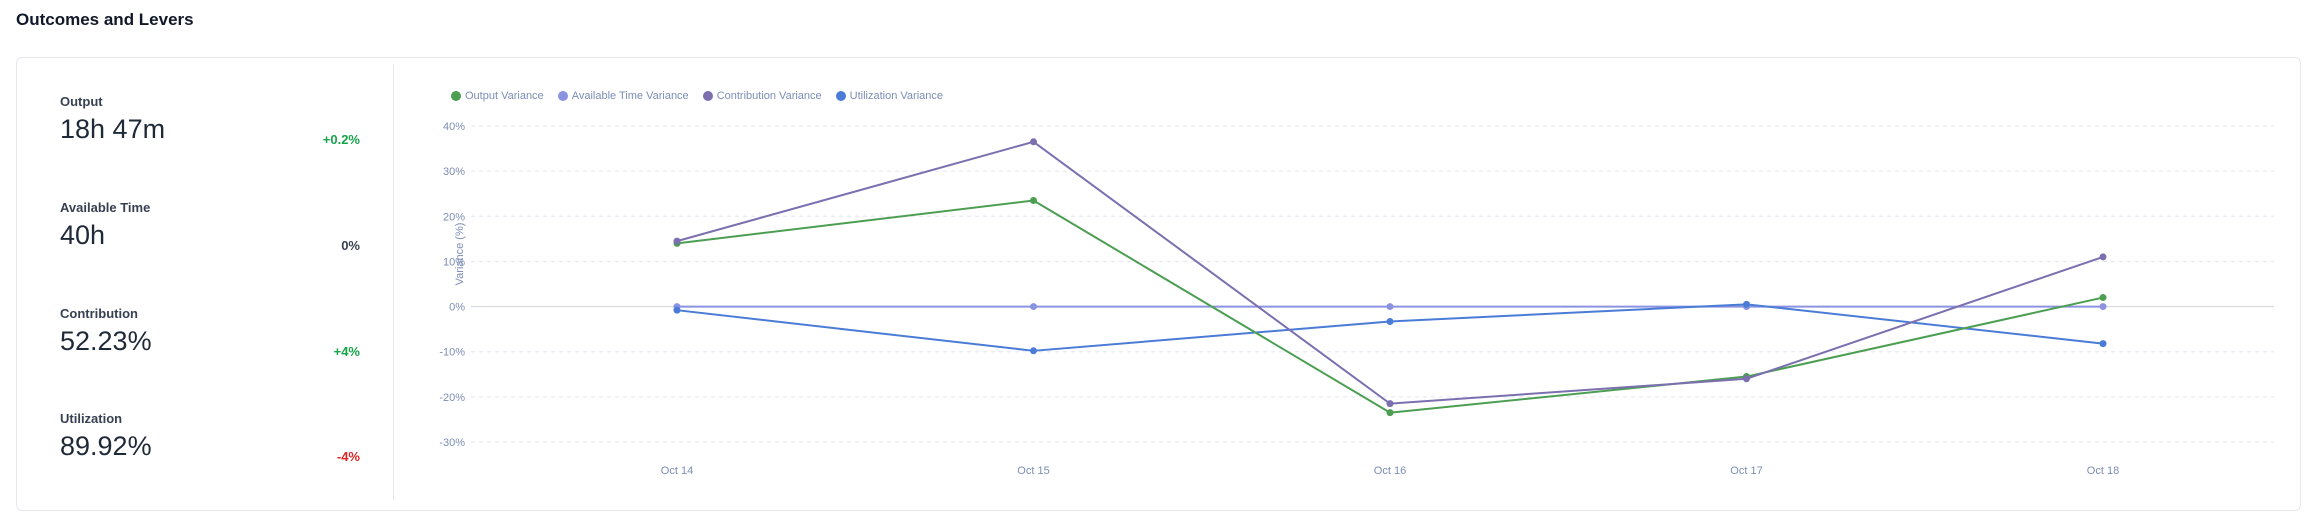 The height and width of the screenshot is (517, 2314). What do you see at coordinates (769, 96) in the screenshot?
I see `legend-label: Contribution Variance` at bounding box center [769, 96].